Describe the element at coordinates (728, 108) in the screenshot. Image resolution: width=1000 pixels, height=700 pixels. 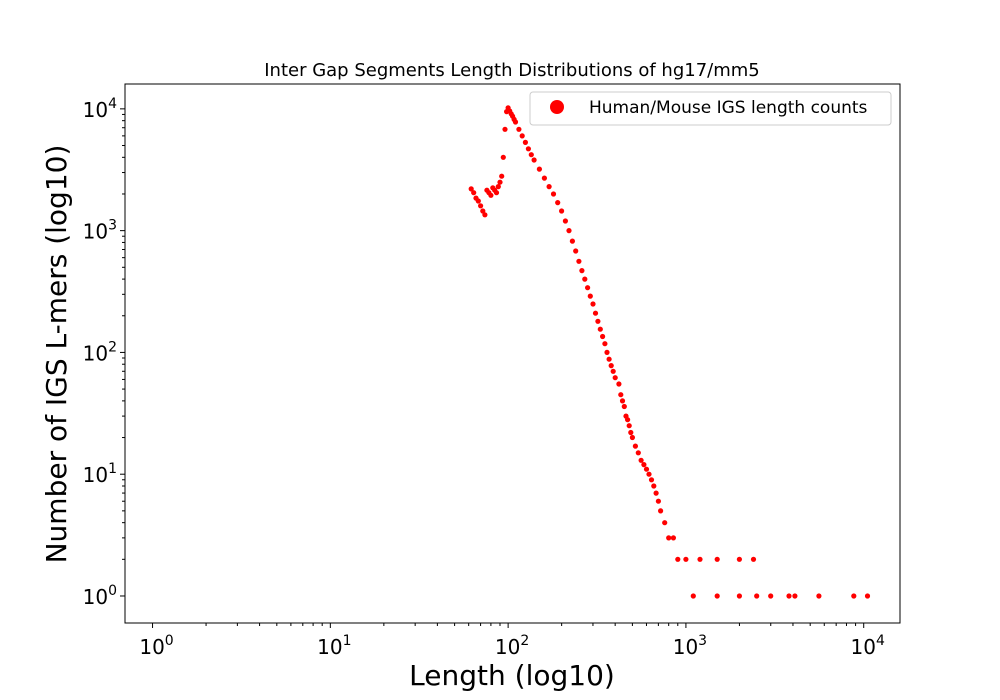
I see `legend-label: Human/Mouse IGS length counts` at that location.